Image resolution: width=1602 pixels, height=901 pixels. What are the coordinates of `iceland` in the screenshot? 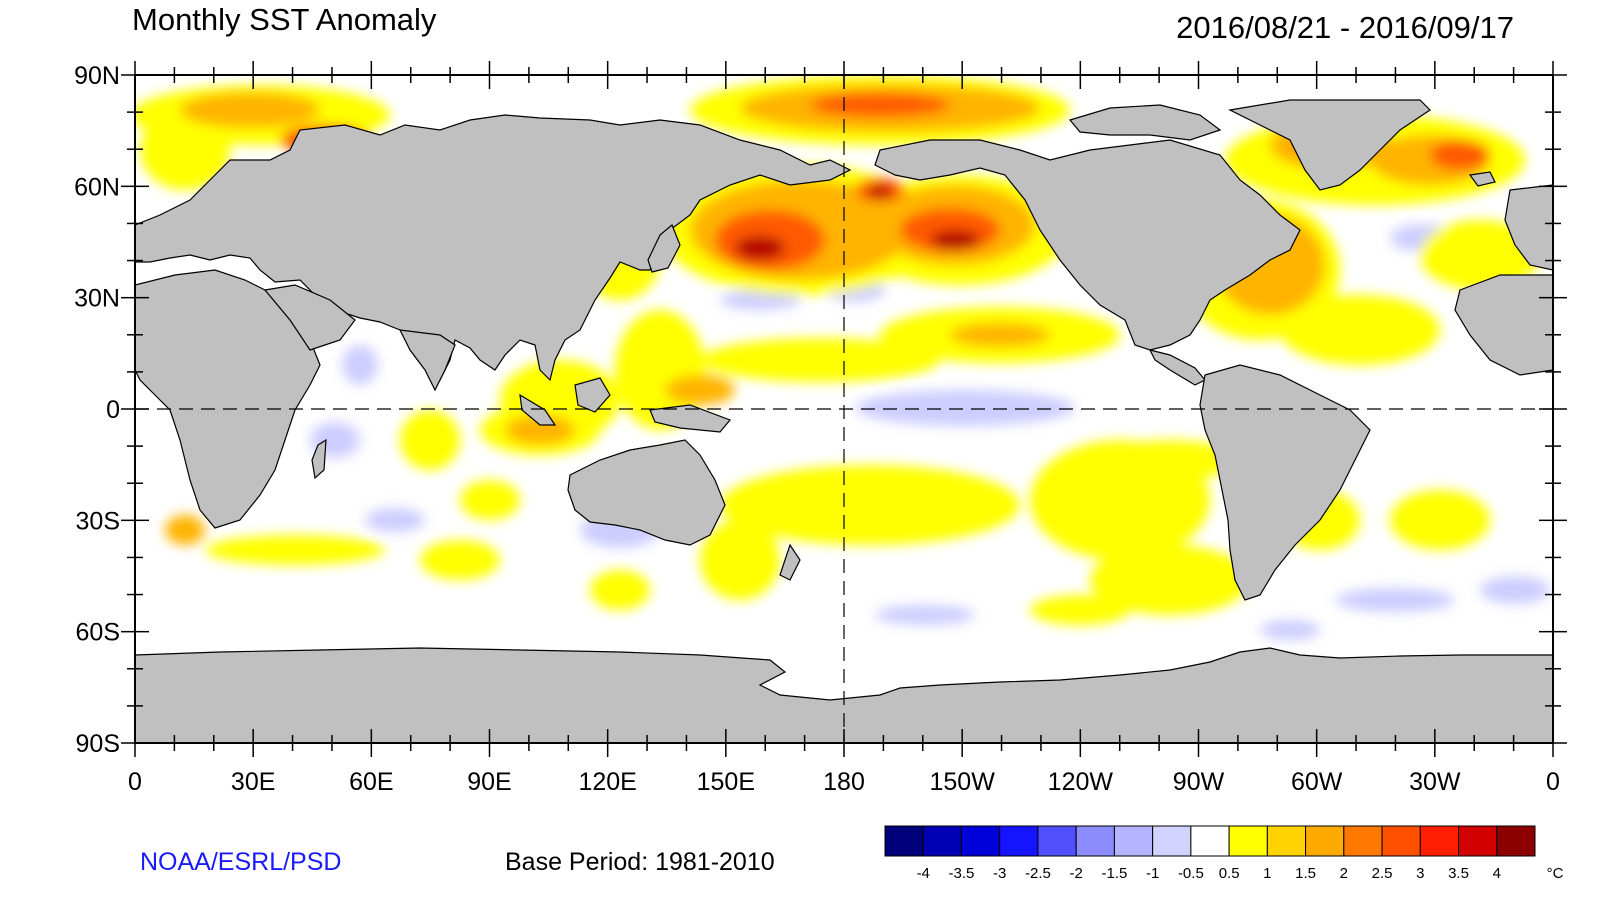 It's located at (1482, 179).